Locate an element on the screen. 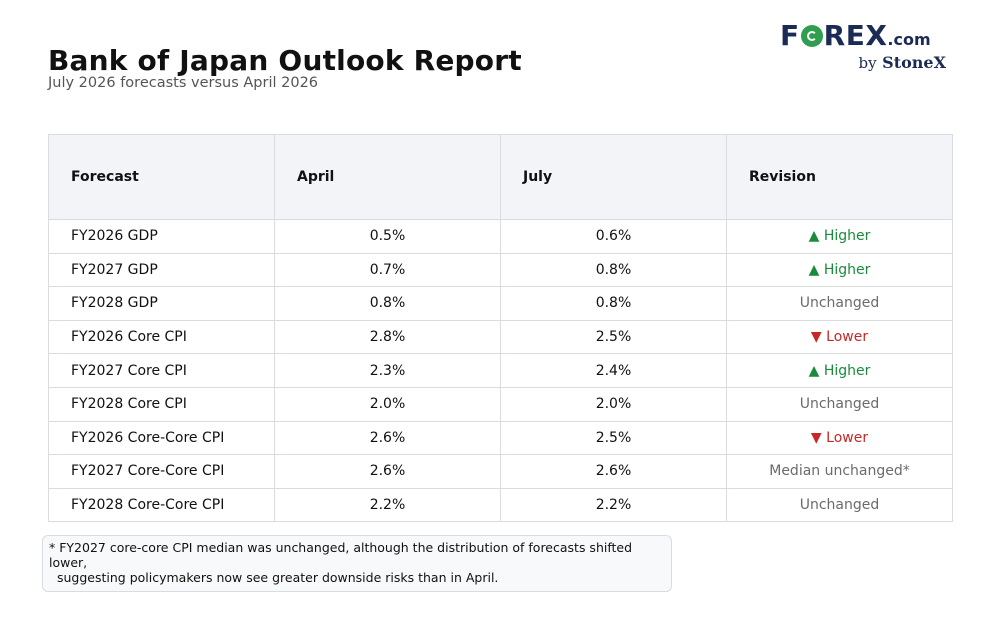 The width and height of the screenshot is (1000, 643). cell-forecast: FY2028 GDP is located at coordinates (161, 303).